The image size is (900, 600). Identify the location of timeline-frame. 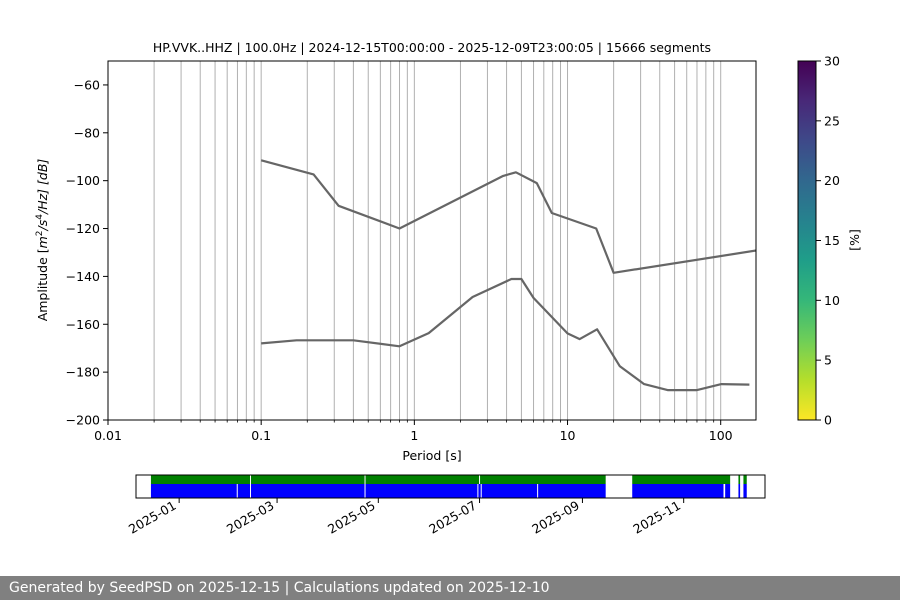
(450, 486).